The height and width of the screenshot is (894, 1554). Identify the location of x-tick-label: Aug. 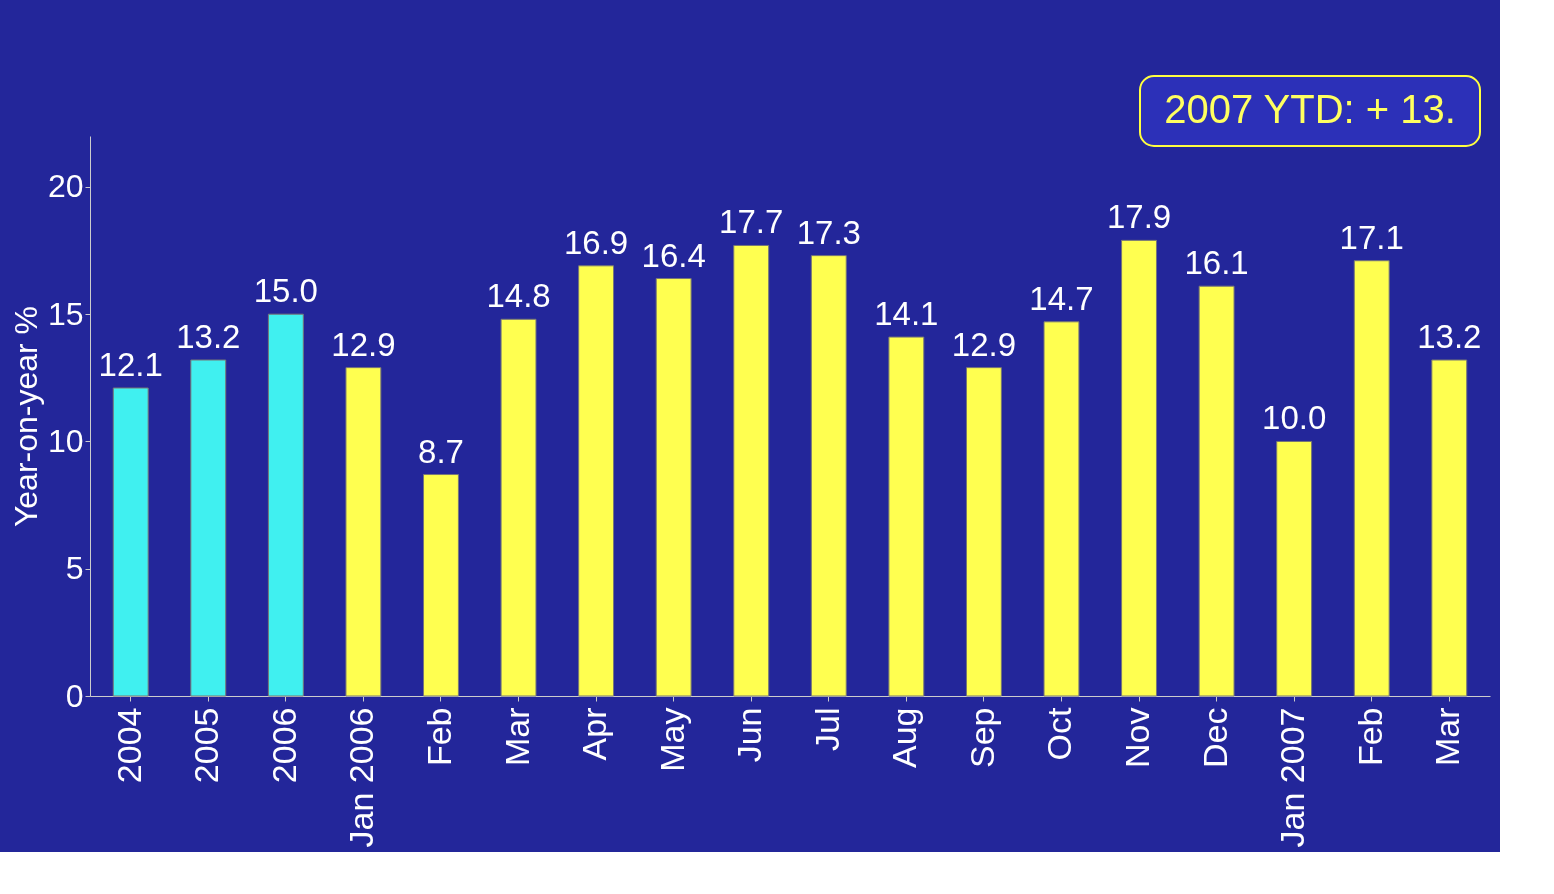
(904, 737).